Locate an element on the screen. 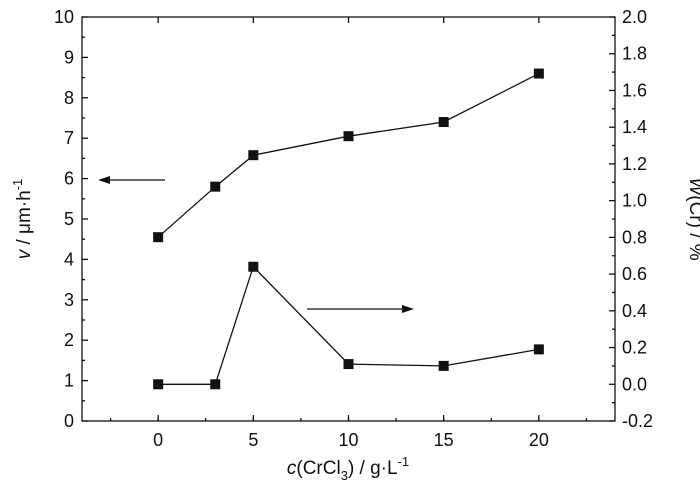 This screenshot has height=493, width=700. left-axis-arrow-head is located at coordinates (104, 180).